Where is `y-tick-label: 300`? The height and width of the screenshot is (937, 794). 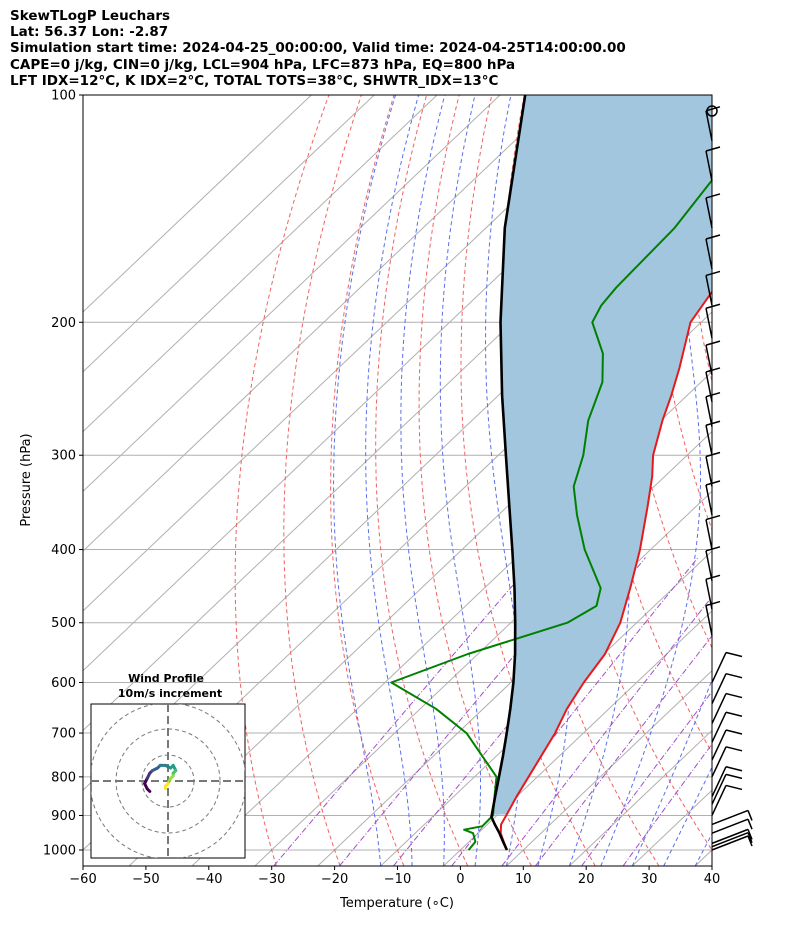 y-tick-label: 300 is located at coordinates (63, 456).